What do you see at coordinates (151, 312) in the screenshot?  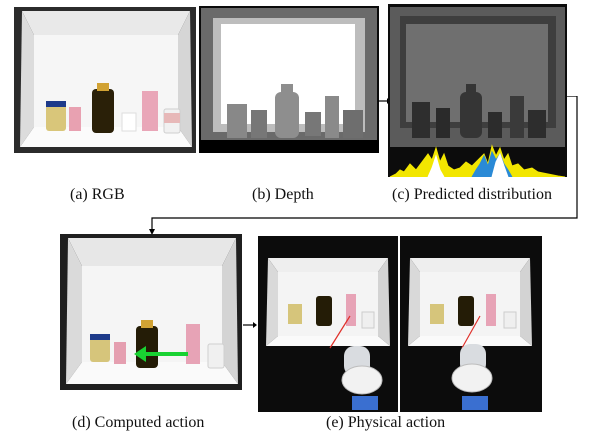 I see `computed-action-panel` at bounding box center [151, 312].